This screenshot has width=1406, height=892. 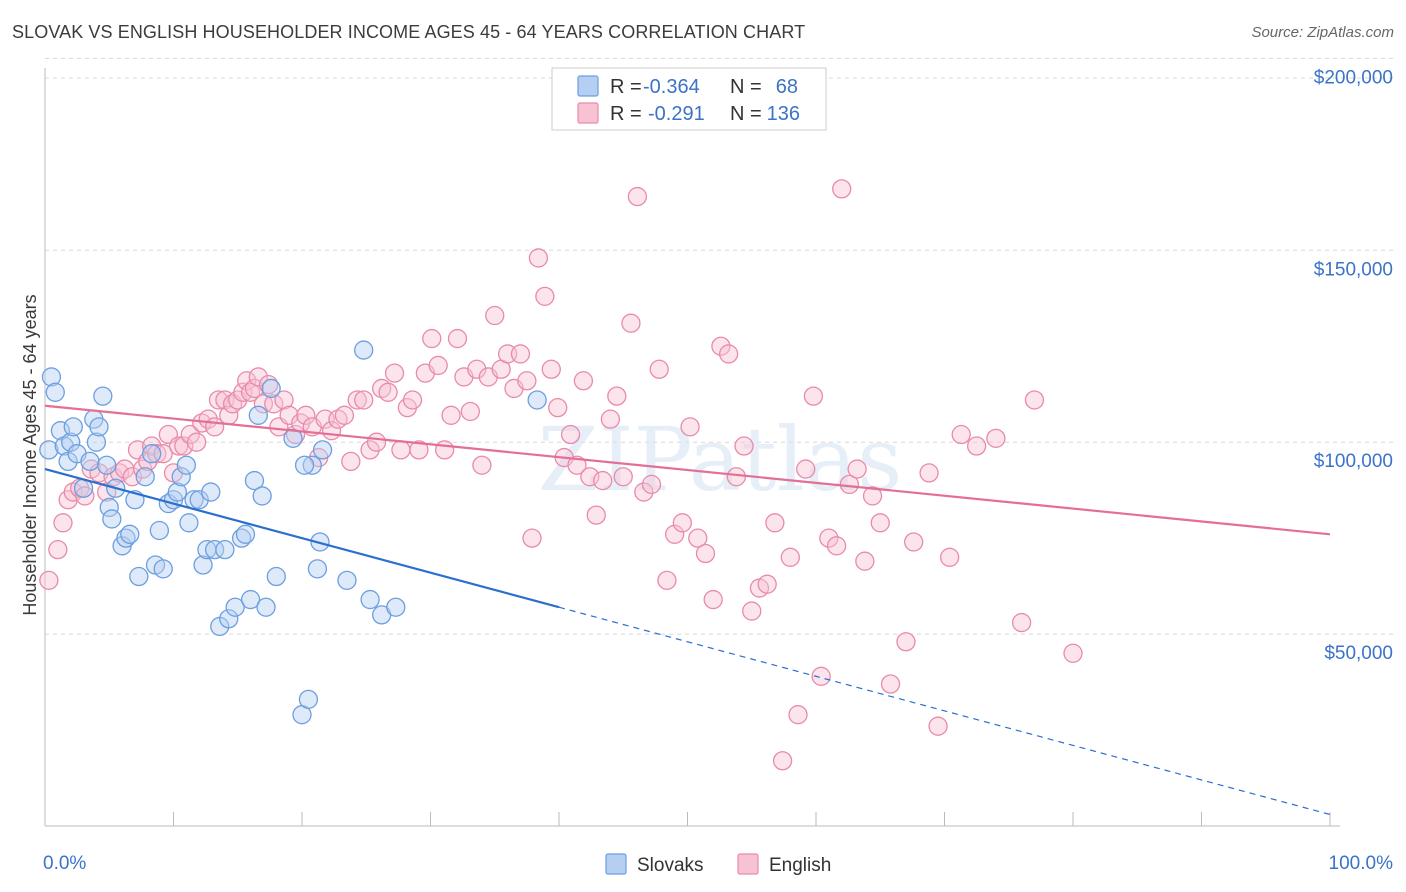 What do you see at coordinates (1322, 32) in the screenshot?
I see `source-credit: Source: ZipAtlas.com` at bounding box center [1322, 32].